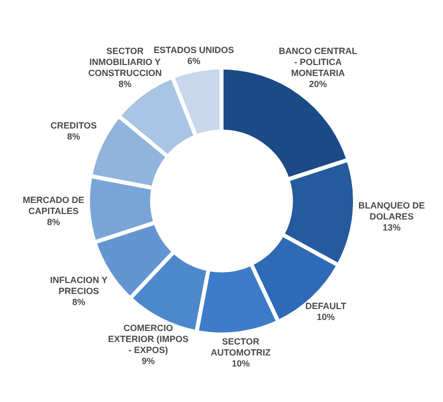 This screenshot has height=402, width=443. Describe the element at coordinates (241, 347) in the screenshot. I see `slice-label: SECTOR AUTOMOTRIZ` at that location.